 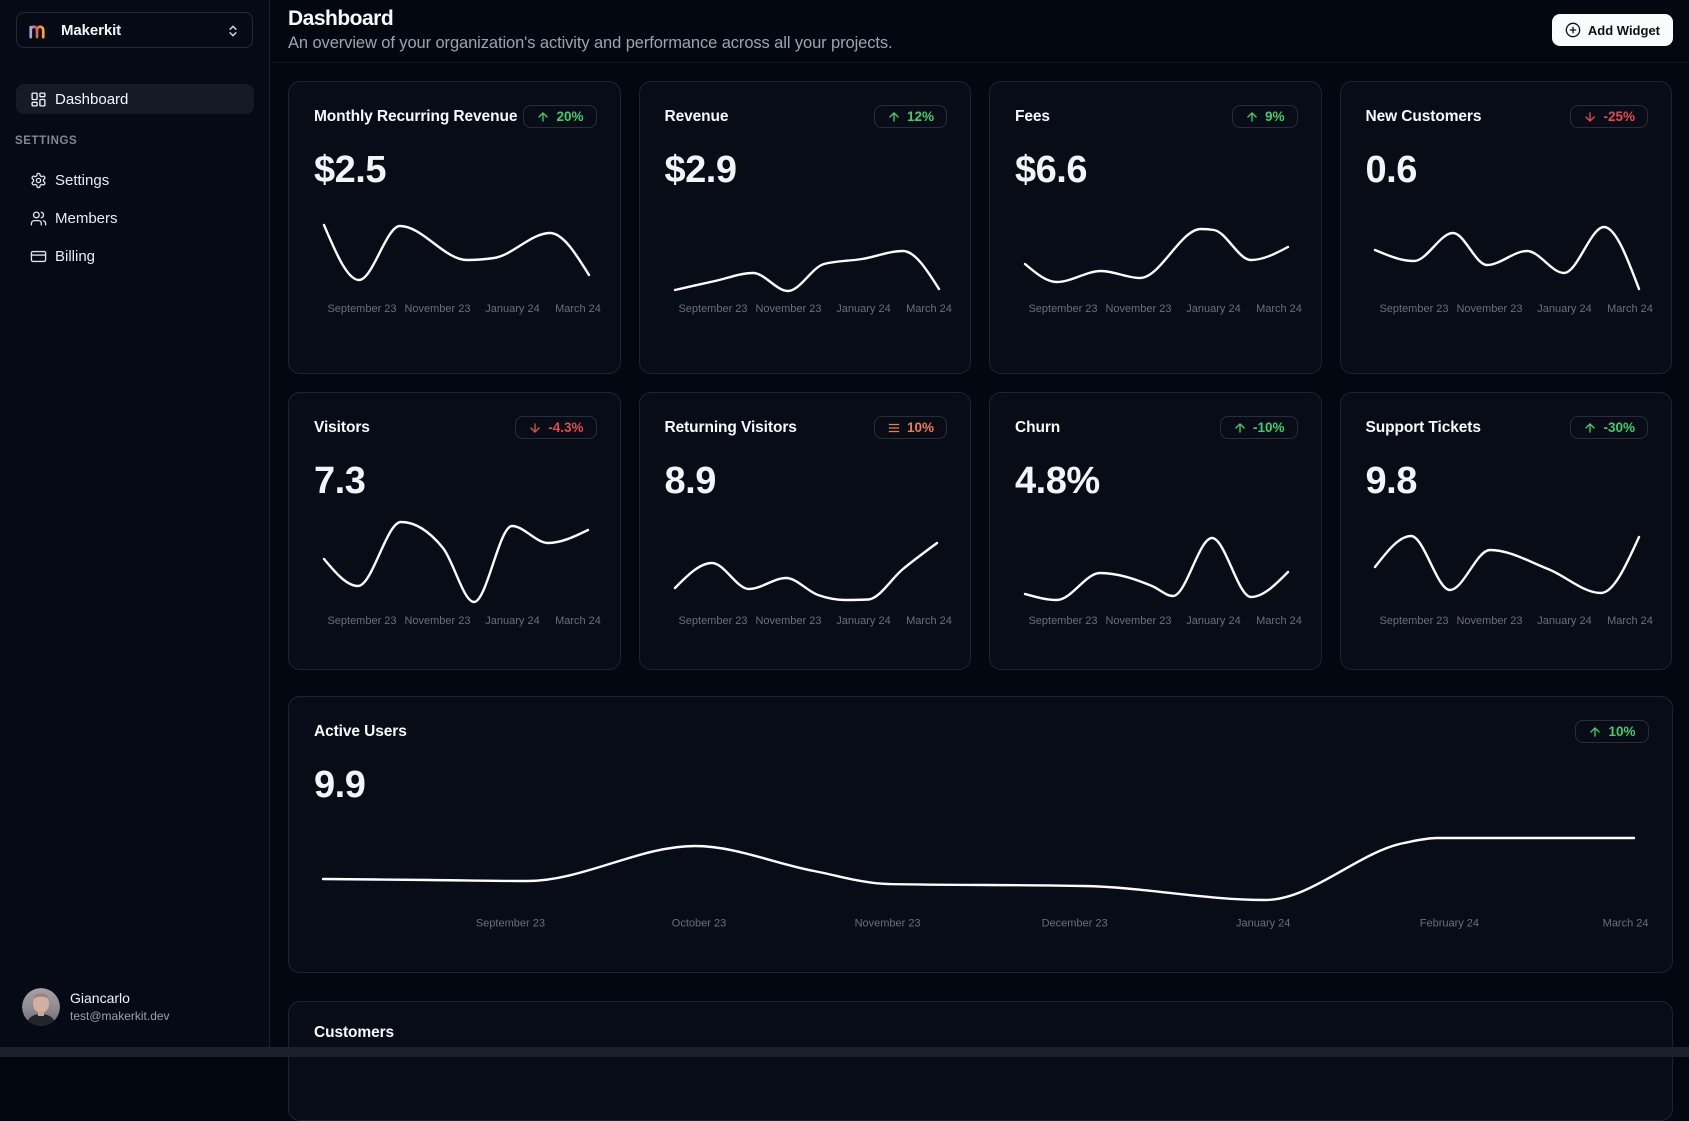 What do you see at coordinates (699, 924) in the screenshot?
I see `svg-text: October 23` at bounding box center [699, 924].